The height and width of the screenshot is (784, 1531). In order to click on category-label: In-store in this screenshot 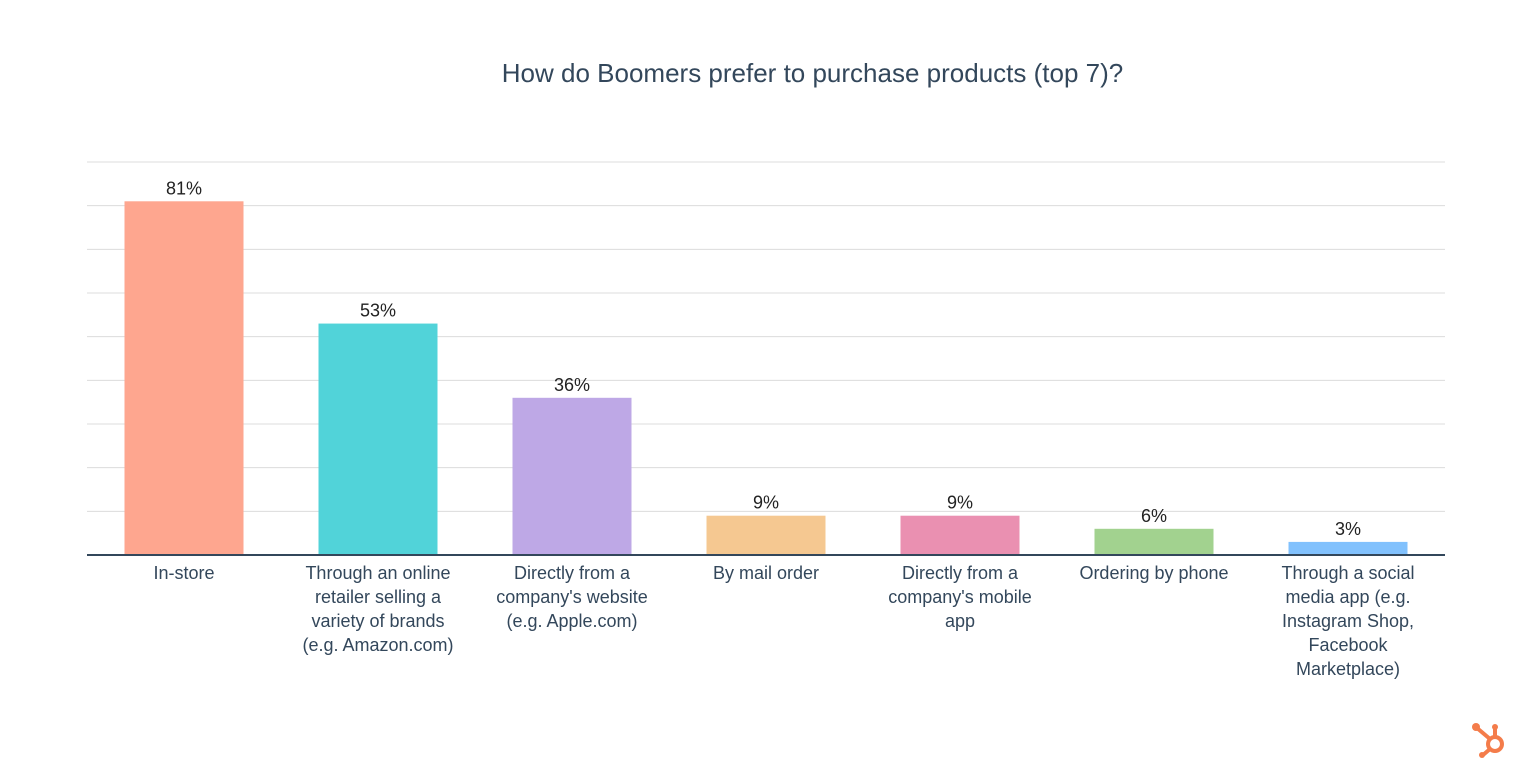, I will do `click(183, 573)`.